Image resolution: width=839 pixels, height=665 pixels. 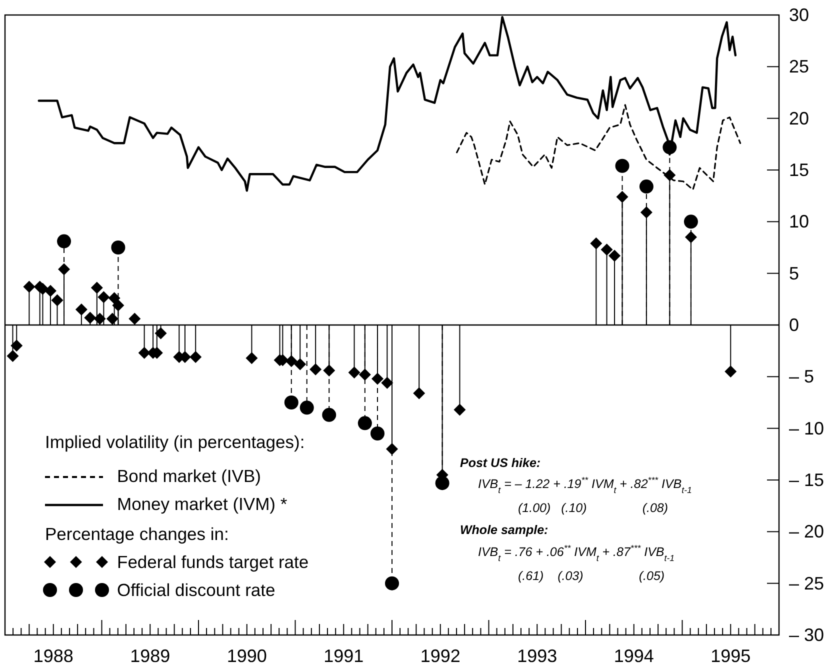 I want to click on x-tick-label: 1992, so click(x=440, y=655).